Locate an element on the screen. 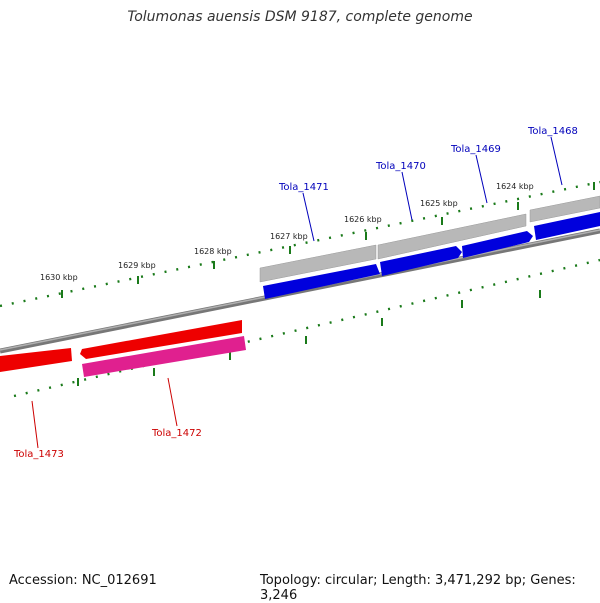 The image size is (600, 603). label-tola-1472: Tola_1472 is located at coordinates (176, 433).